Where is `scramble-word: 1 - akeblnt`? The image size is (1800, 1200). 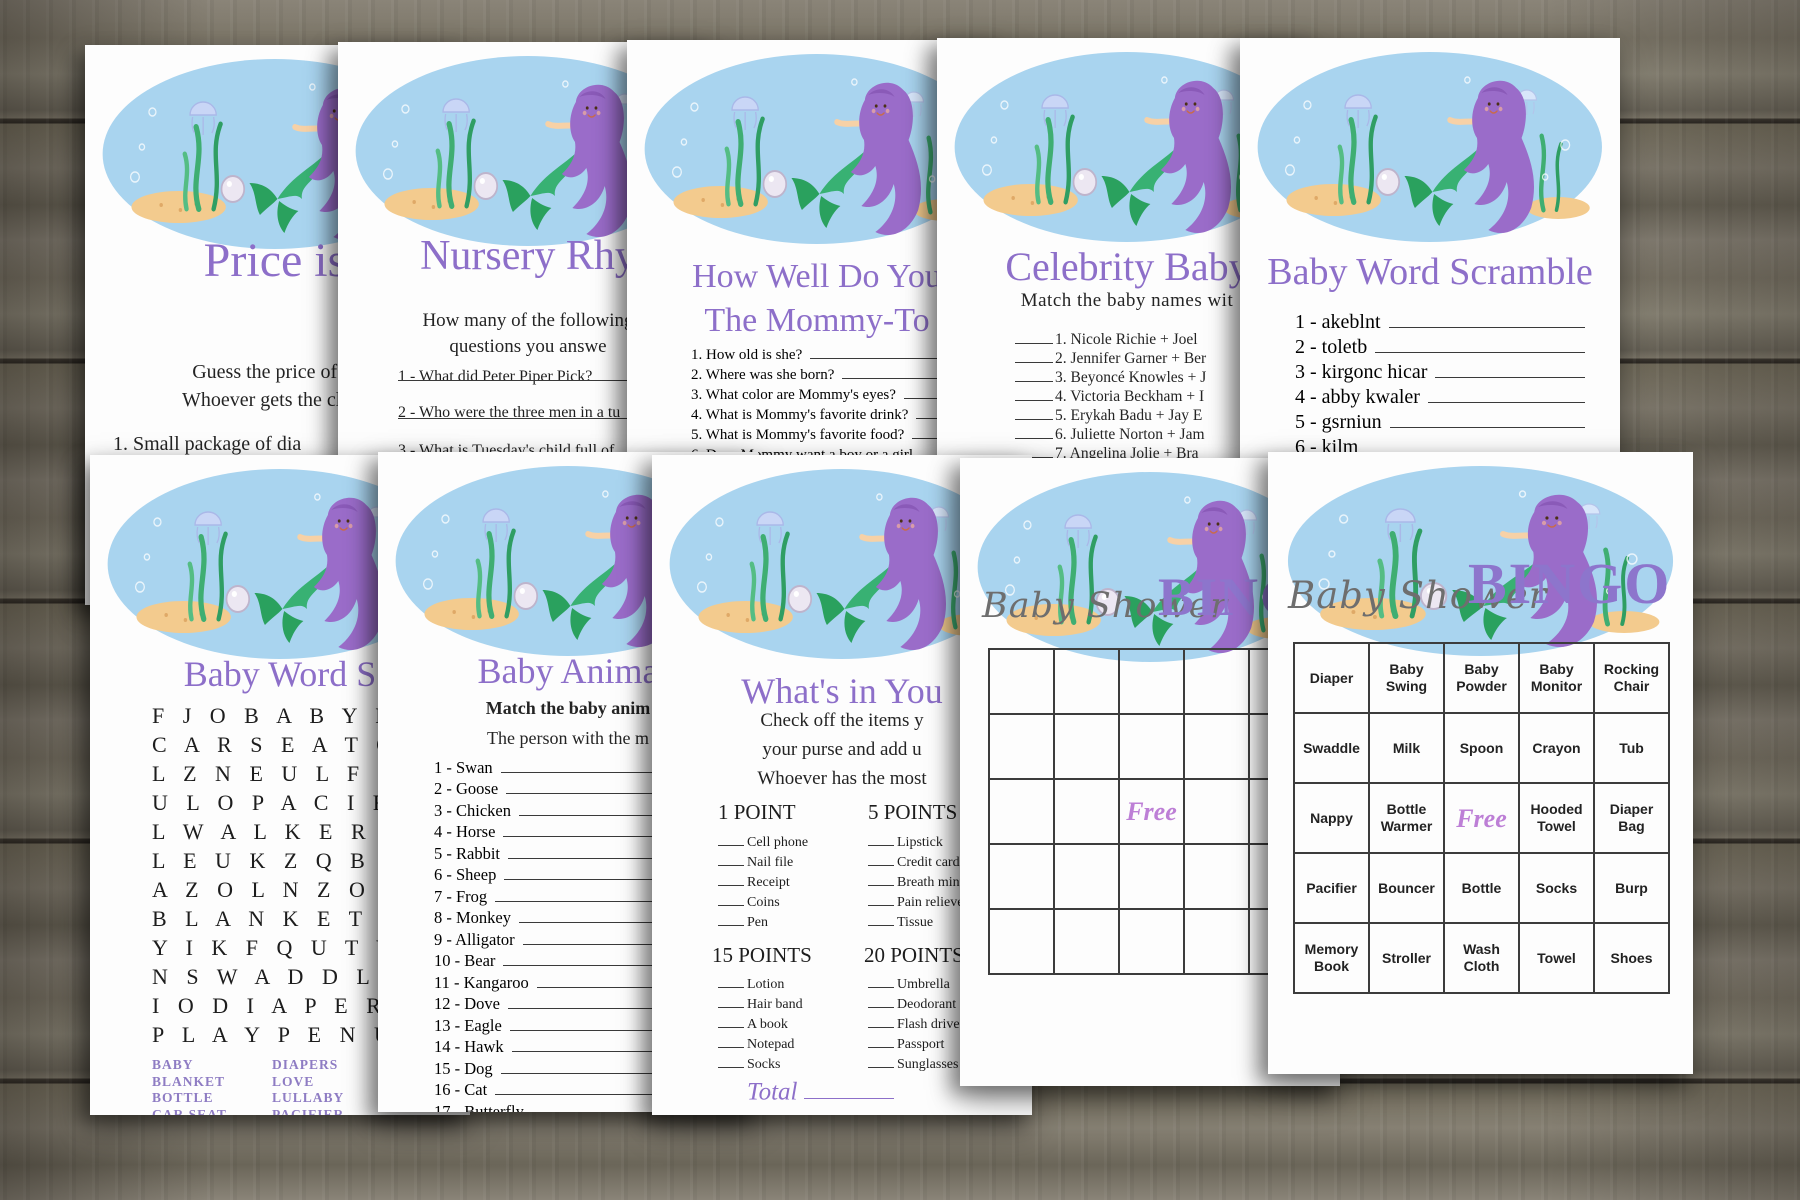 scramble-word: 1 - akeblnt is located at coordinates (1338, 322).